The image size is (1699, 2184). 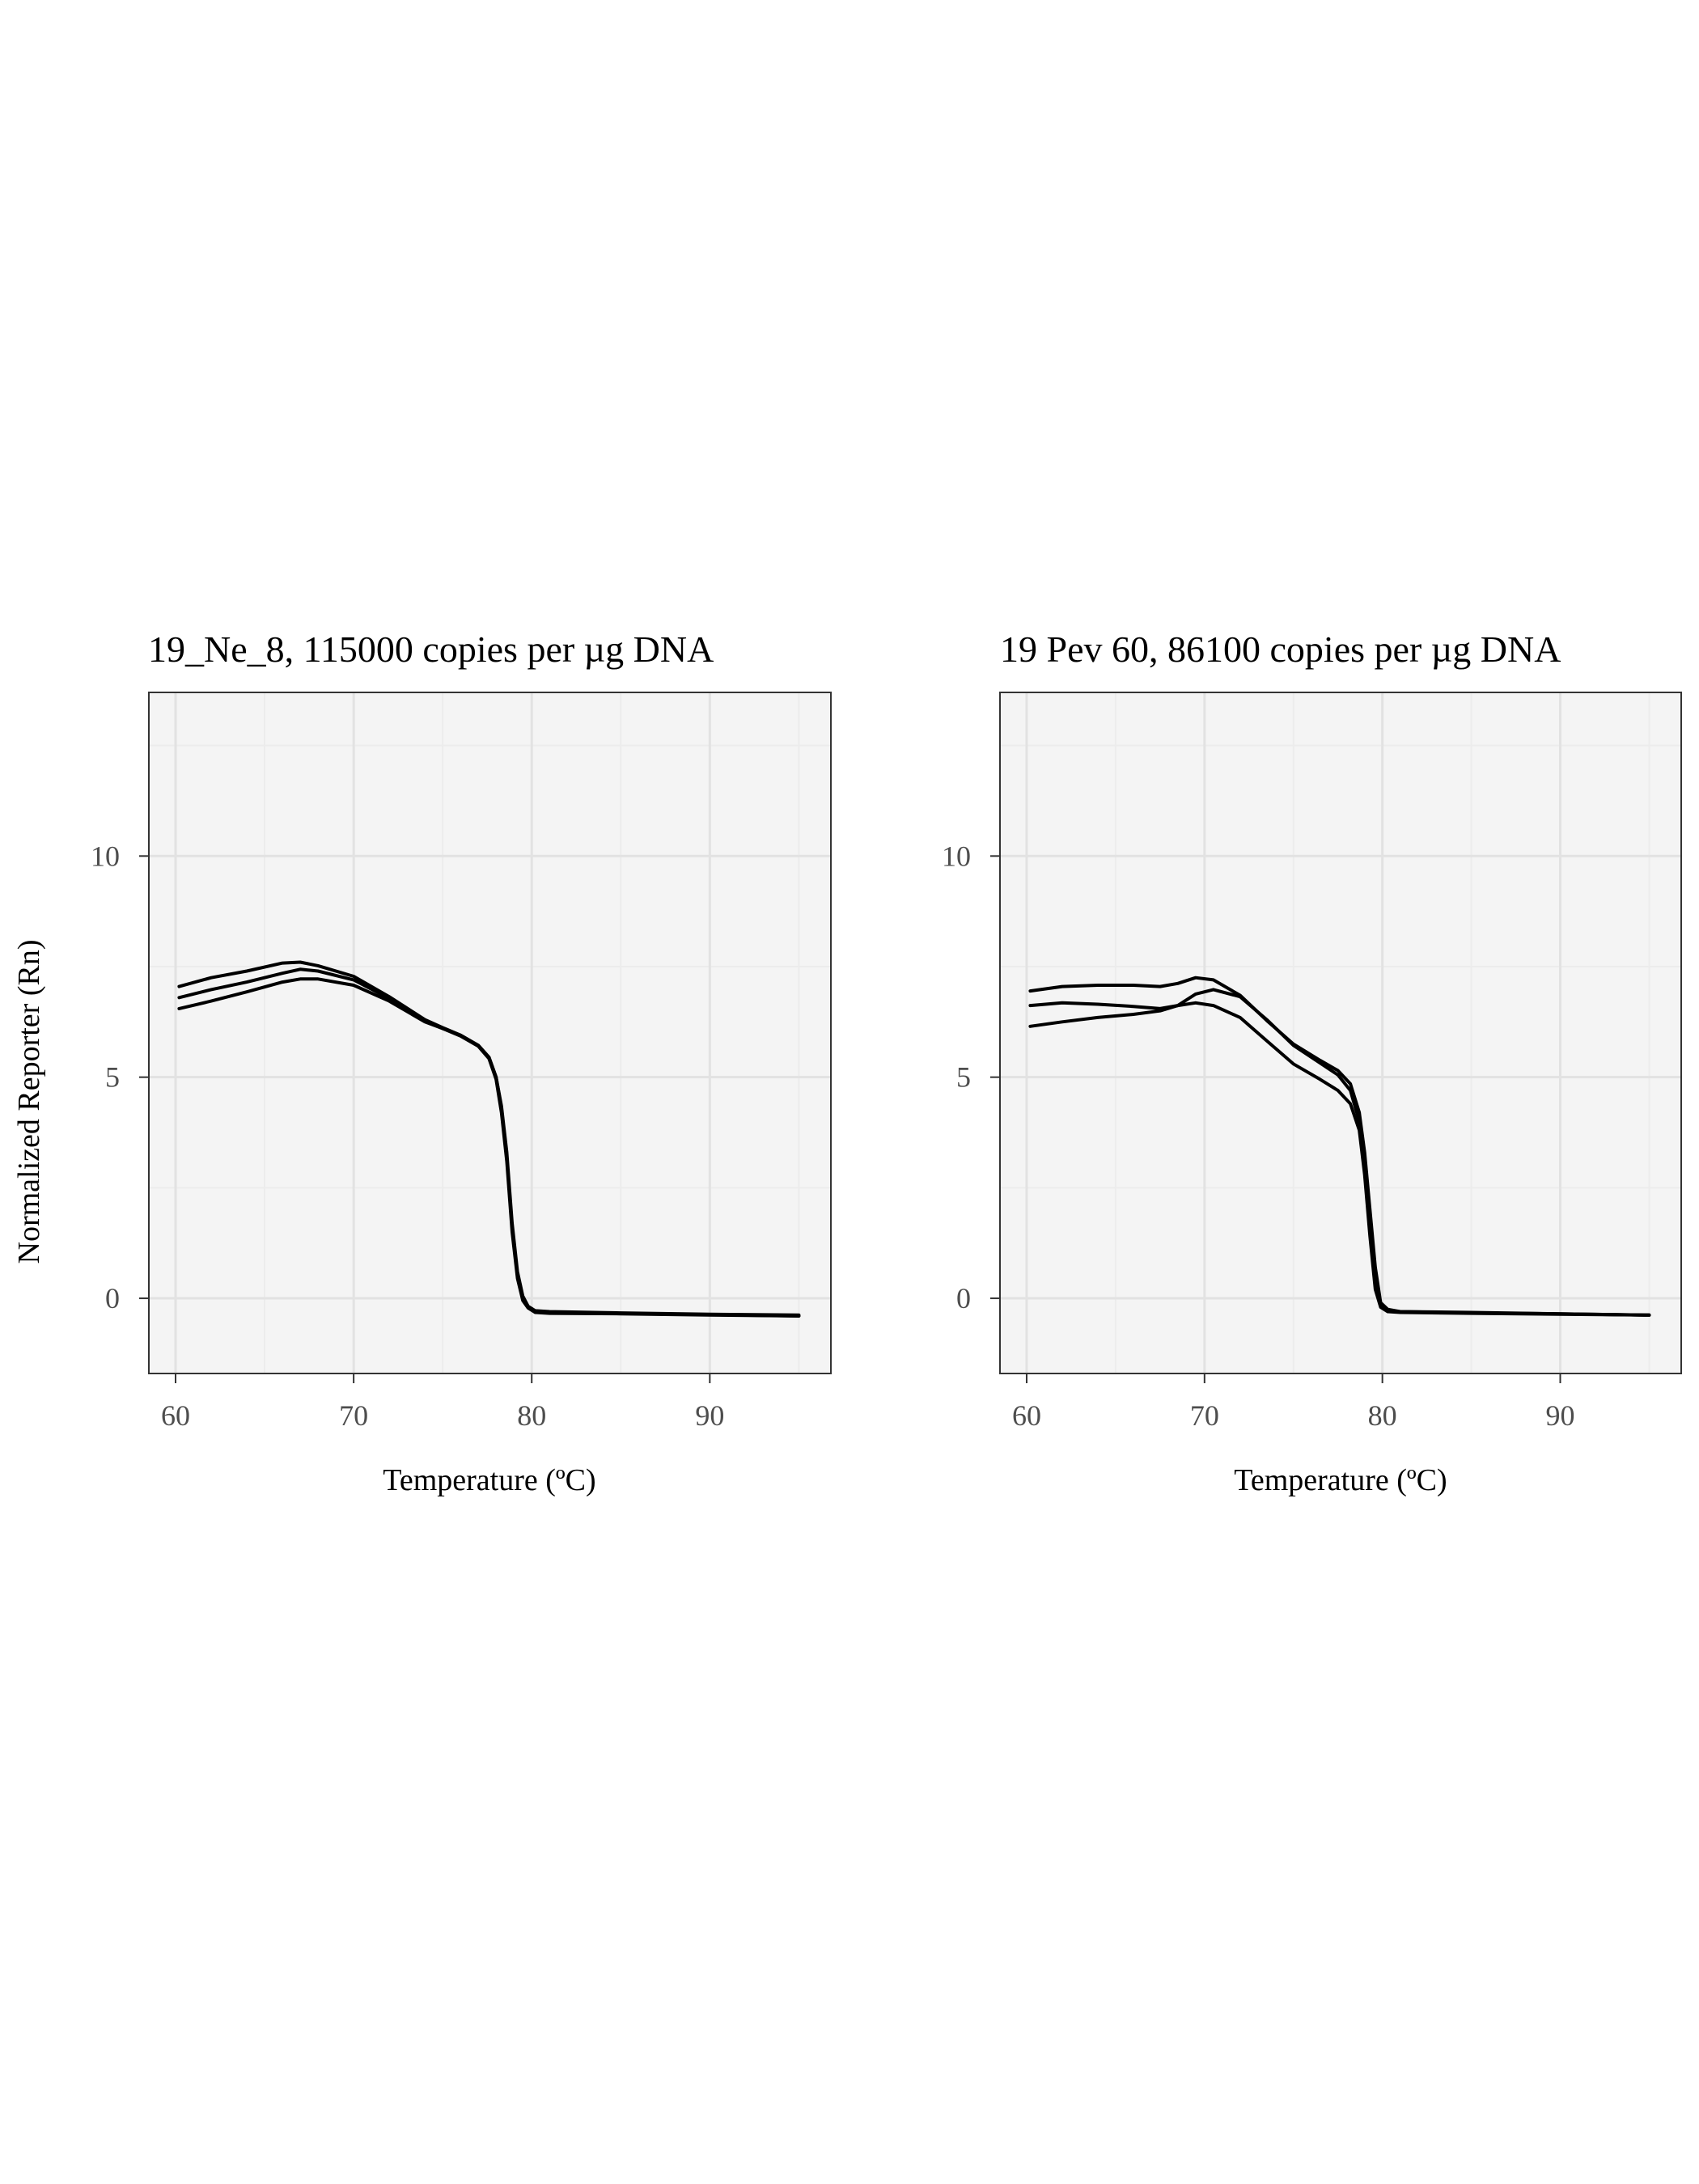 What do you see at coordinates (431, 649) in the screenshot?
I see `chart-title: 19_Ne_8, 115000 copies per µg DNA` at bounding box center [431, 649].